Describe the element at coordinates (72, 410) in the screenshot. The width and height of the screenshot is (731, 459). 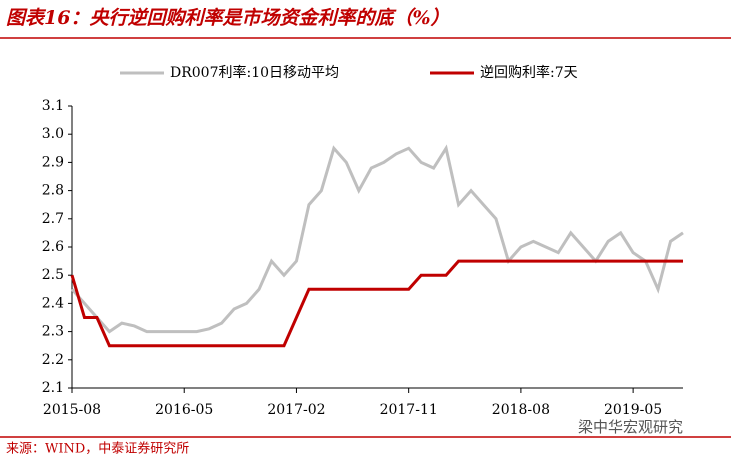
I see `x-tick-label: 2015-08` at that location.